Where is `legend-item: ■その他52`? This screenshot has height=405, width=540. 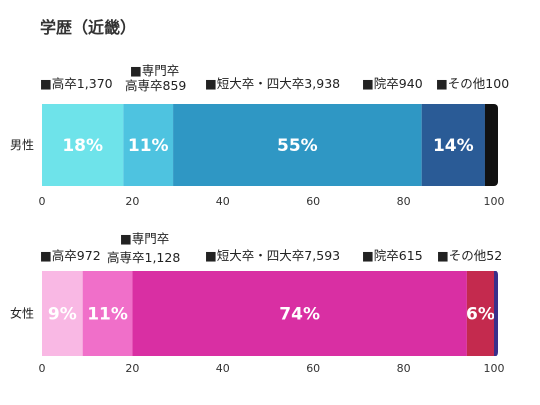
legend-item: ■その他52 is located at coordinates (469, 255).